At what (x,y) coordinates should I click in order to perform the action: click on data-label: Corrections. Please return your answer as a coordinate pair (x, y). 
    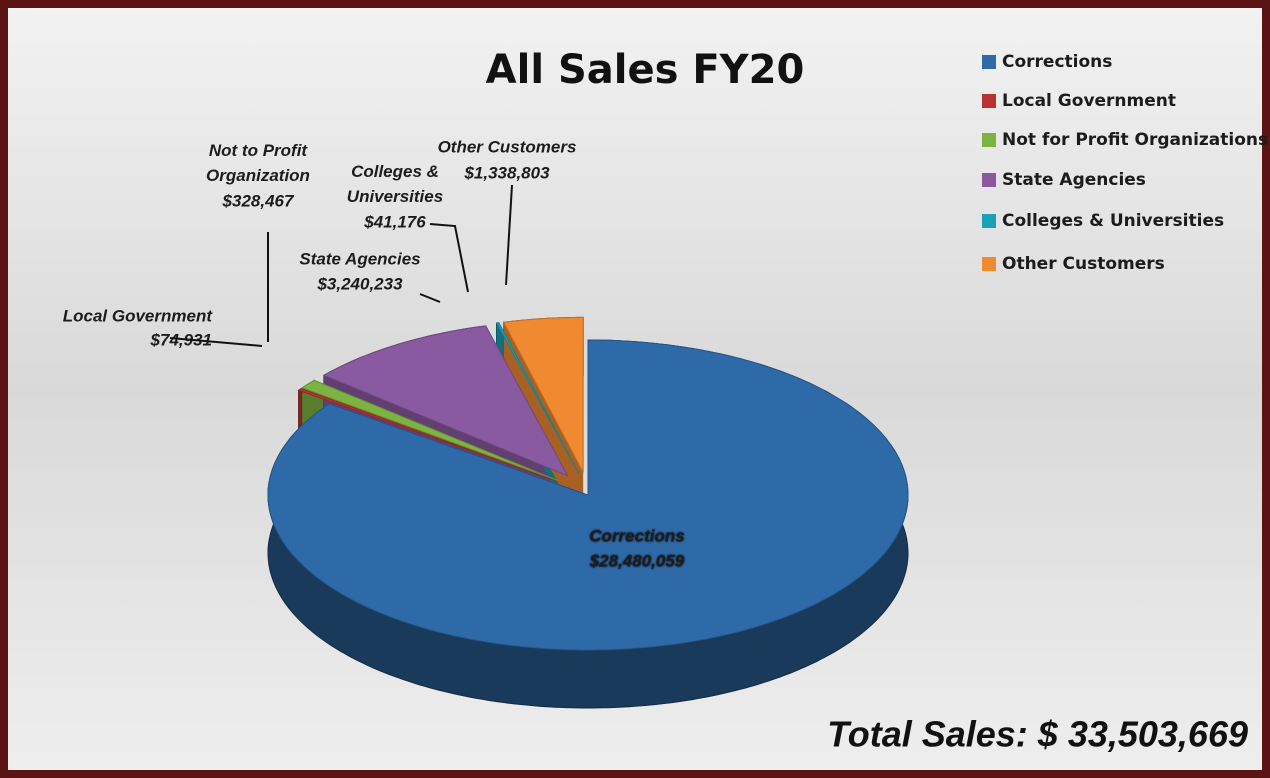
    Looking at the image, I should click on (636, 535).